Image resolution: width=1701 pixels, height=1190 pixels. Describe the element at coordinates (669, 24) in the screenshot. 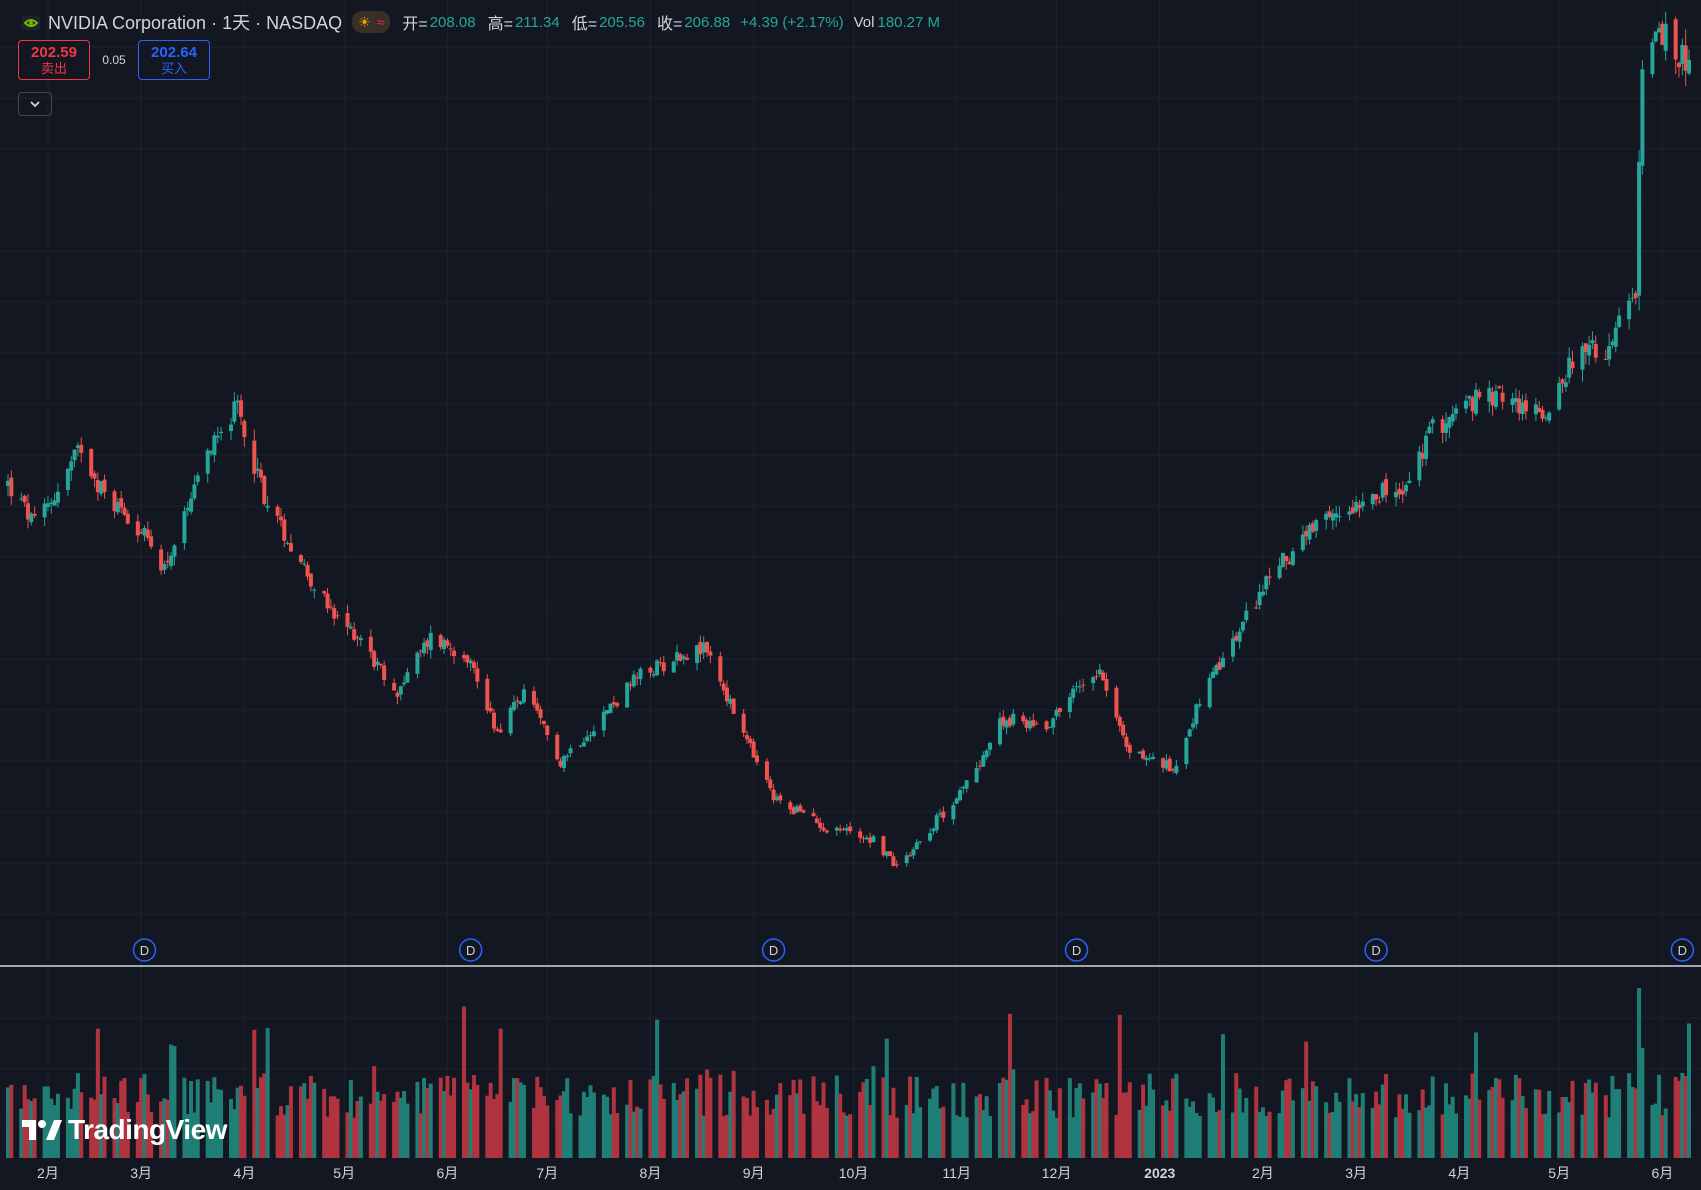

I see `close-label: 收=` at that location.